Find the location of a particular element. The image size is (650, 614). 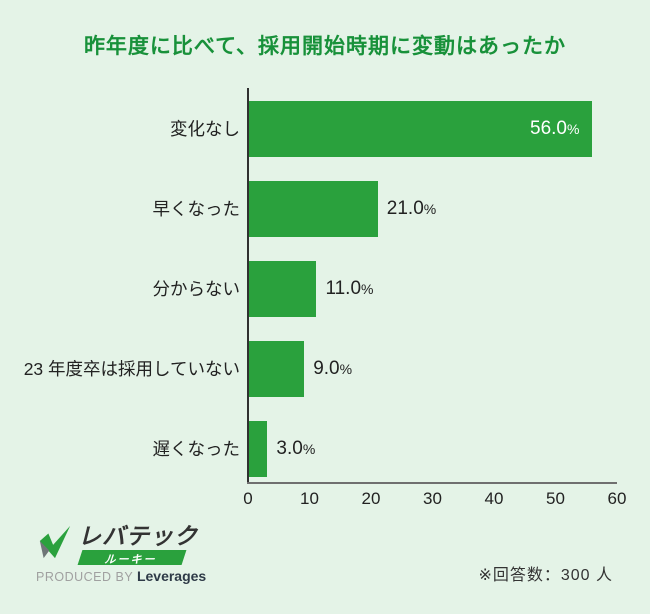

value-label: 9.0% is located at coordinates (332, 369).